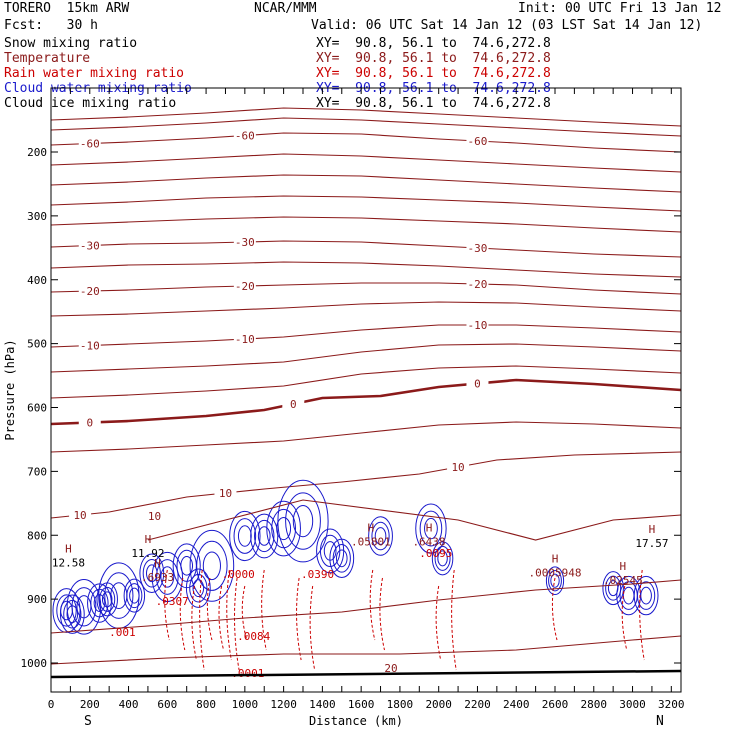  I want to click on isotherm-label--60: -60, so click(245, 136).